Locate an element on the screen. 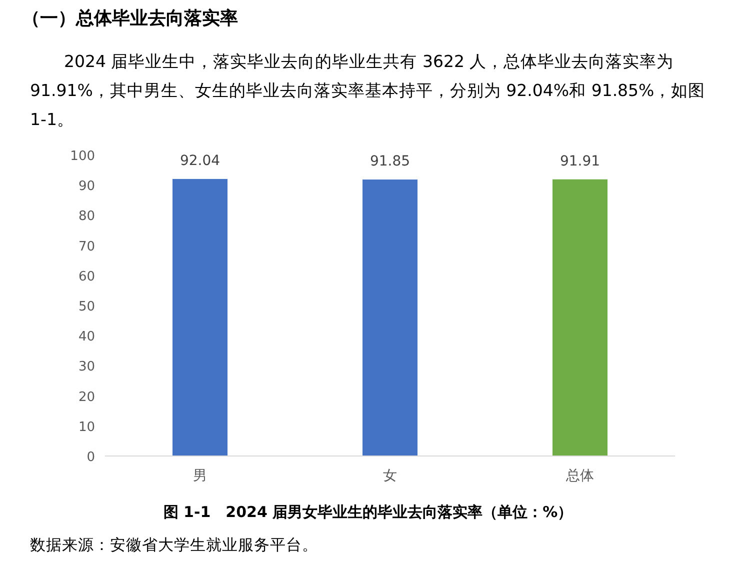  y-tick-label: 40 is located at coordinates (86, 337).